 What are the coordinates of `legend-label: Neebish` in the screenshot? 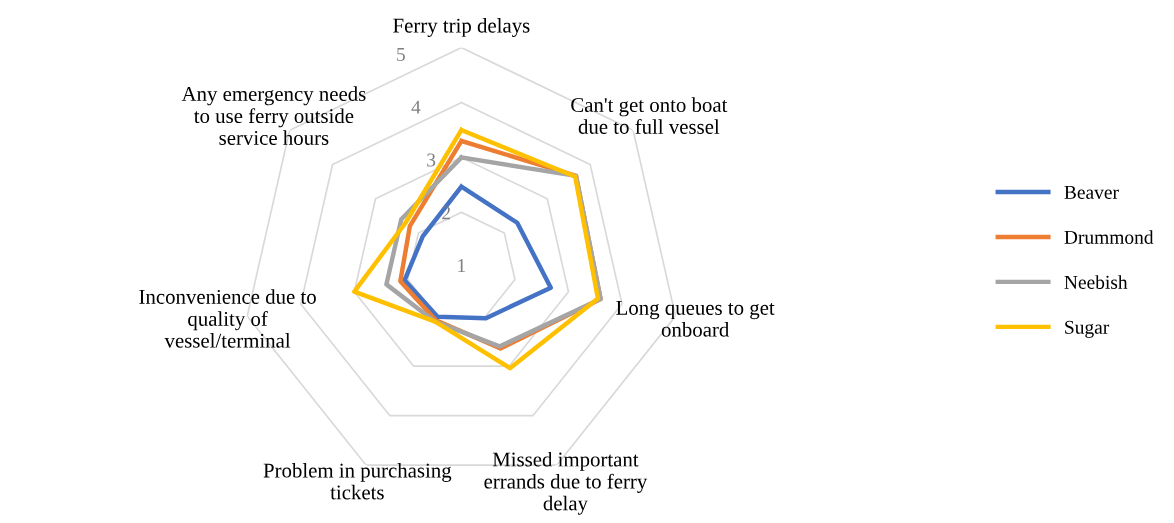 It's located at (1096, 282).